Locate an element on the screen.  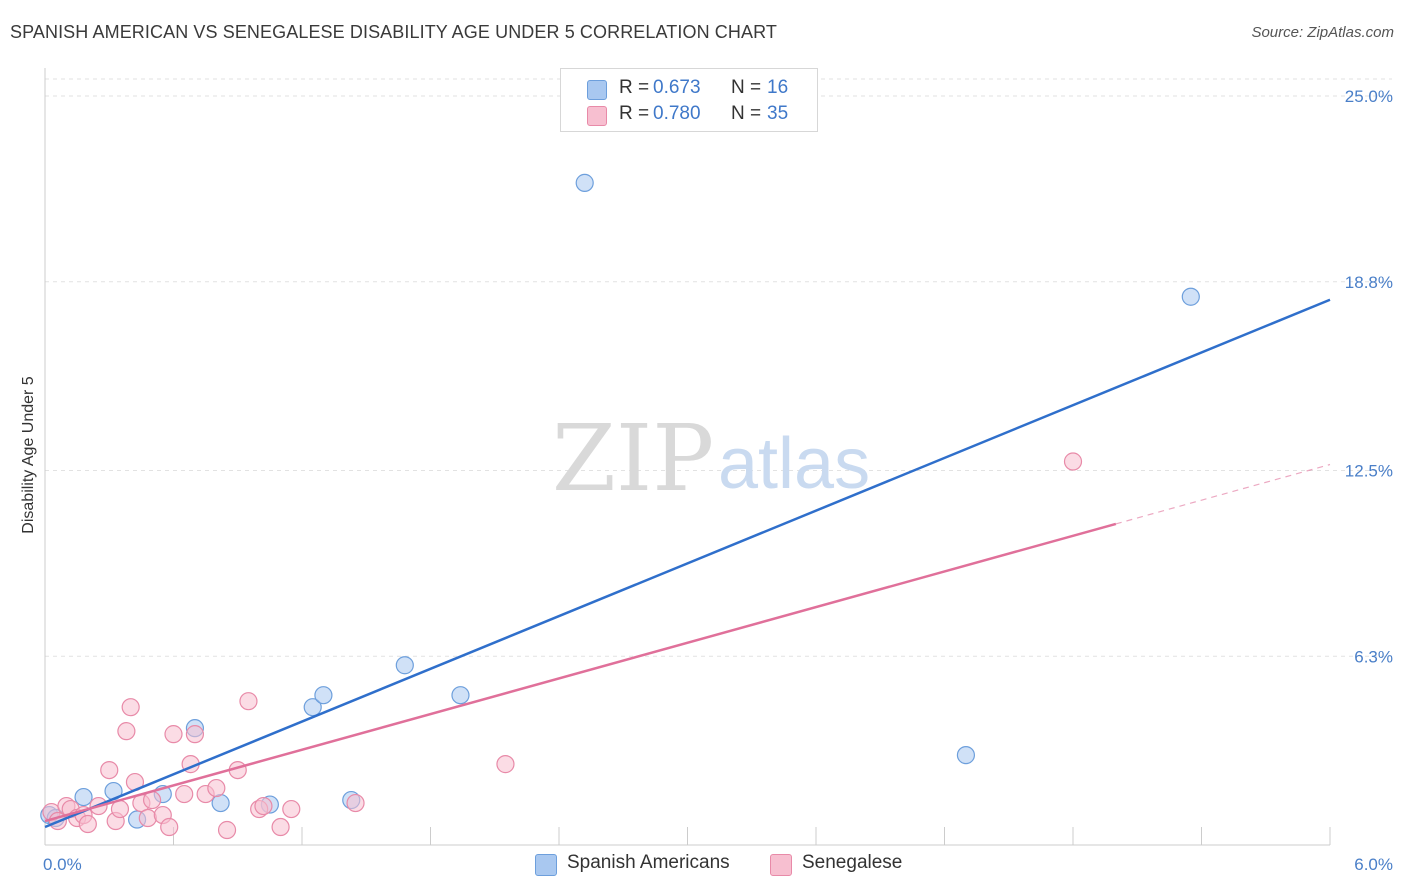
legend-swatch-spanish-americans is located at coordinates (597, 90).